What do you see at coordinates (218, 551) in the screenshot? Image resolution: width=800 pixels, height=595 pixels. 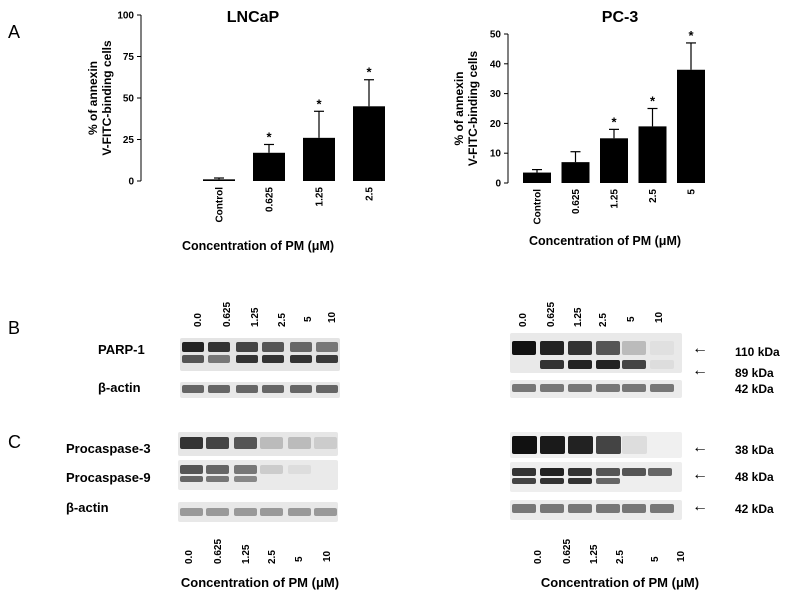 I see `lane-label: 0.625` at bounding box center [218, 551].